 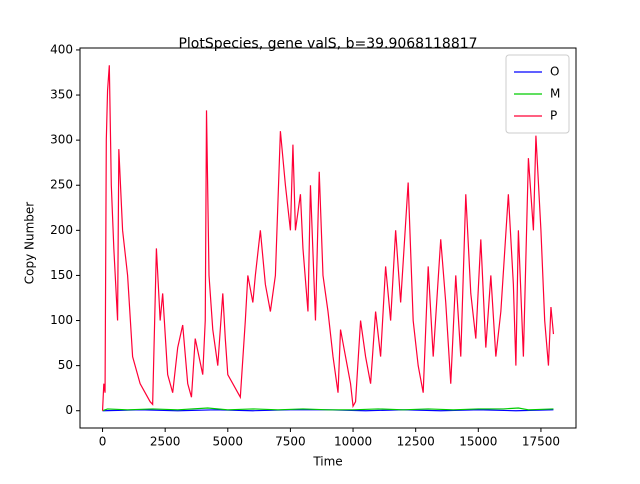 I want to click on y-tick-label: 200, so click(x=61, y=230).